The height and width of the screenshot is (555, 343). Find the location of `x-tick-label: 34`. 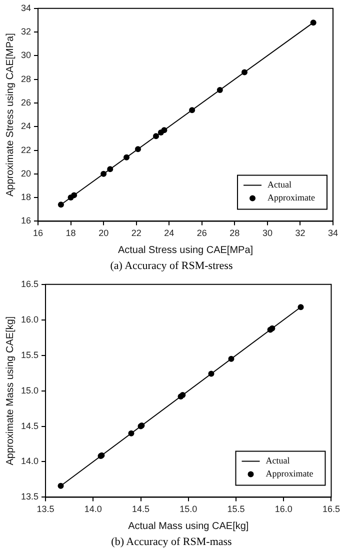

x-tick-label: 34 is located at coordinates (333, 233).